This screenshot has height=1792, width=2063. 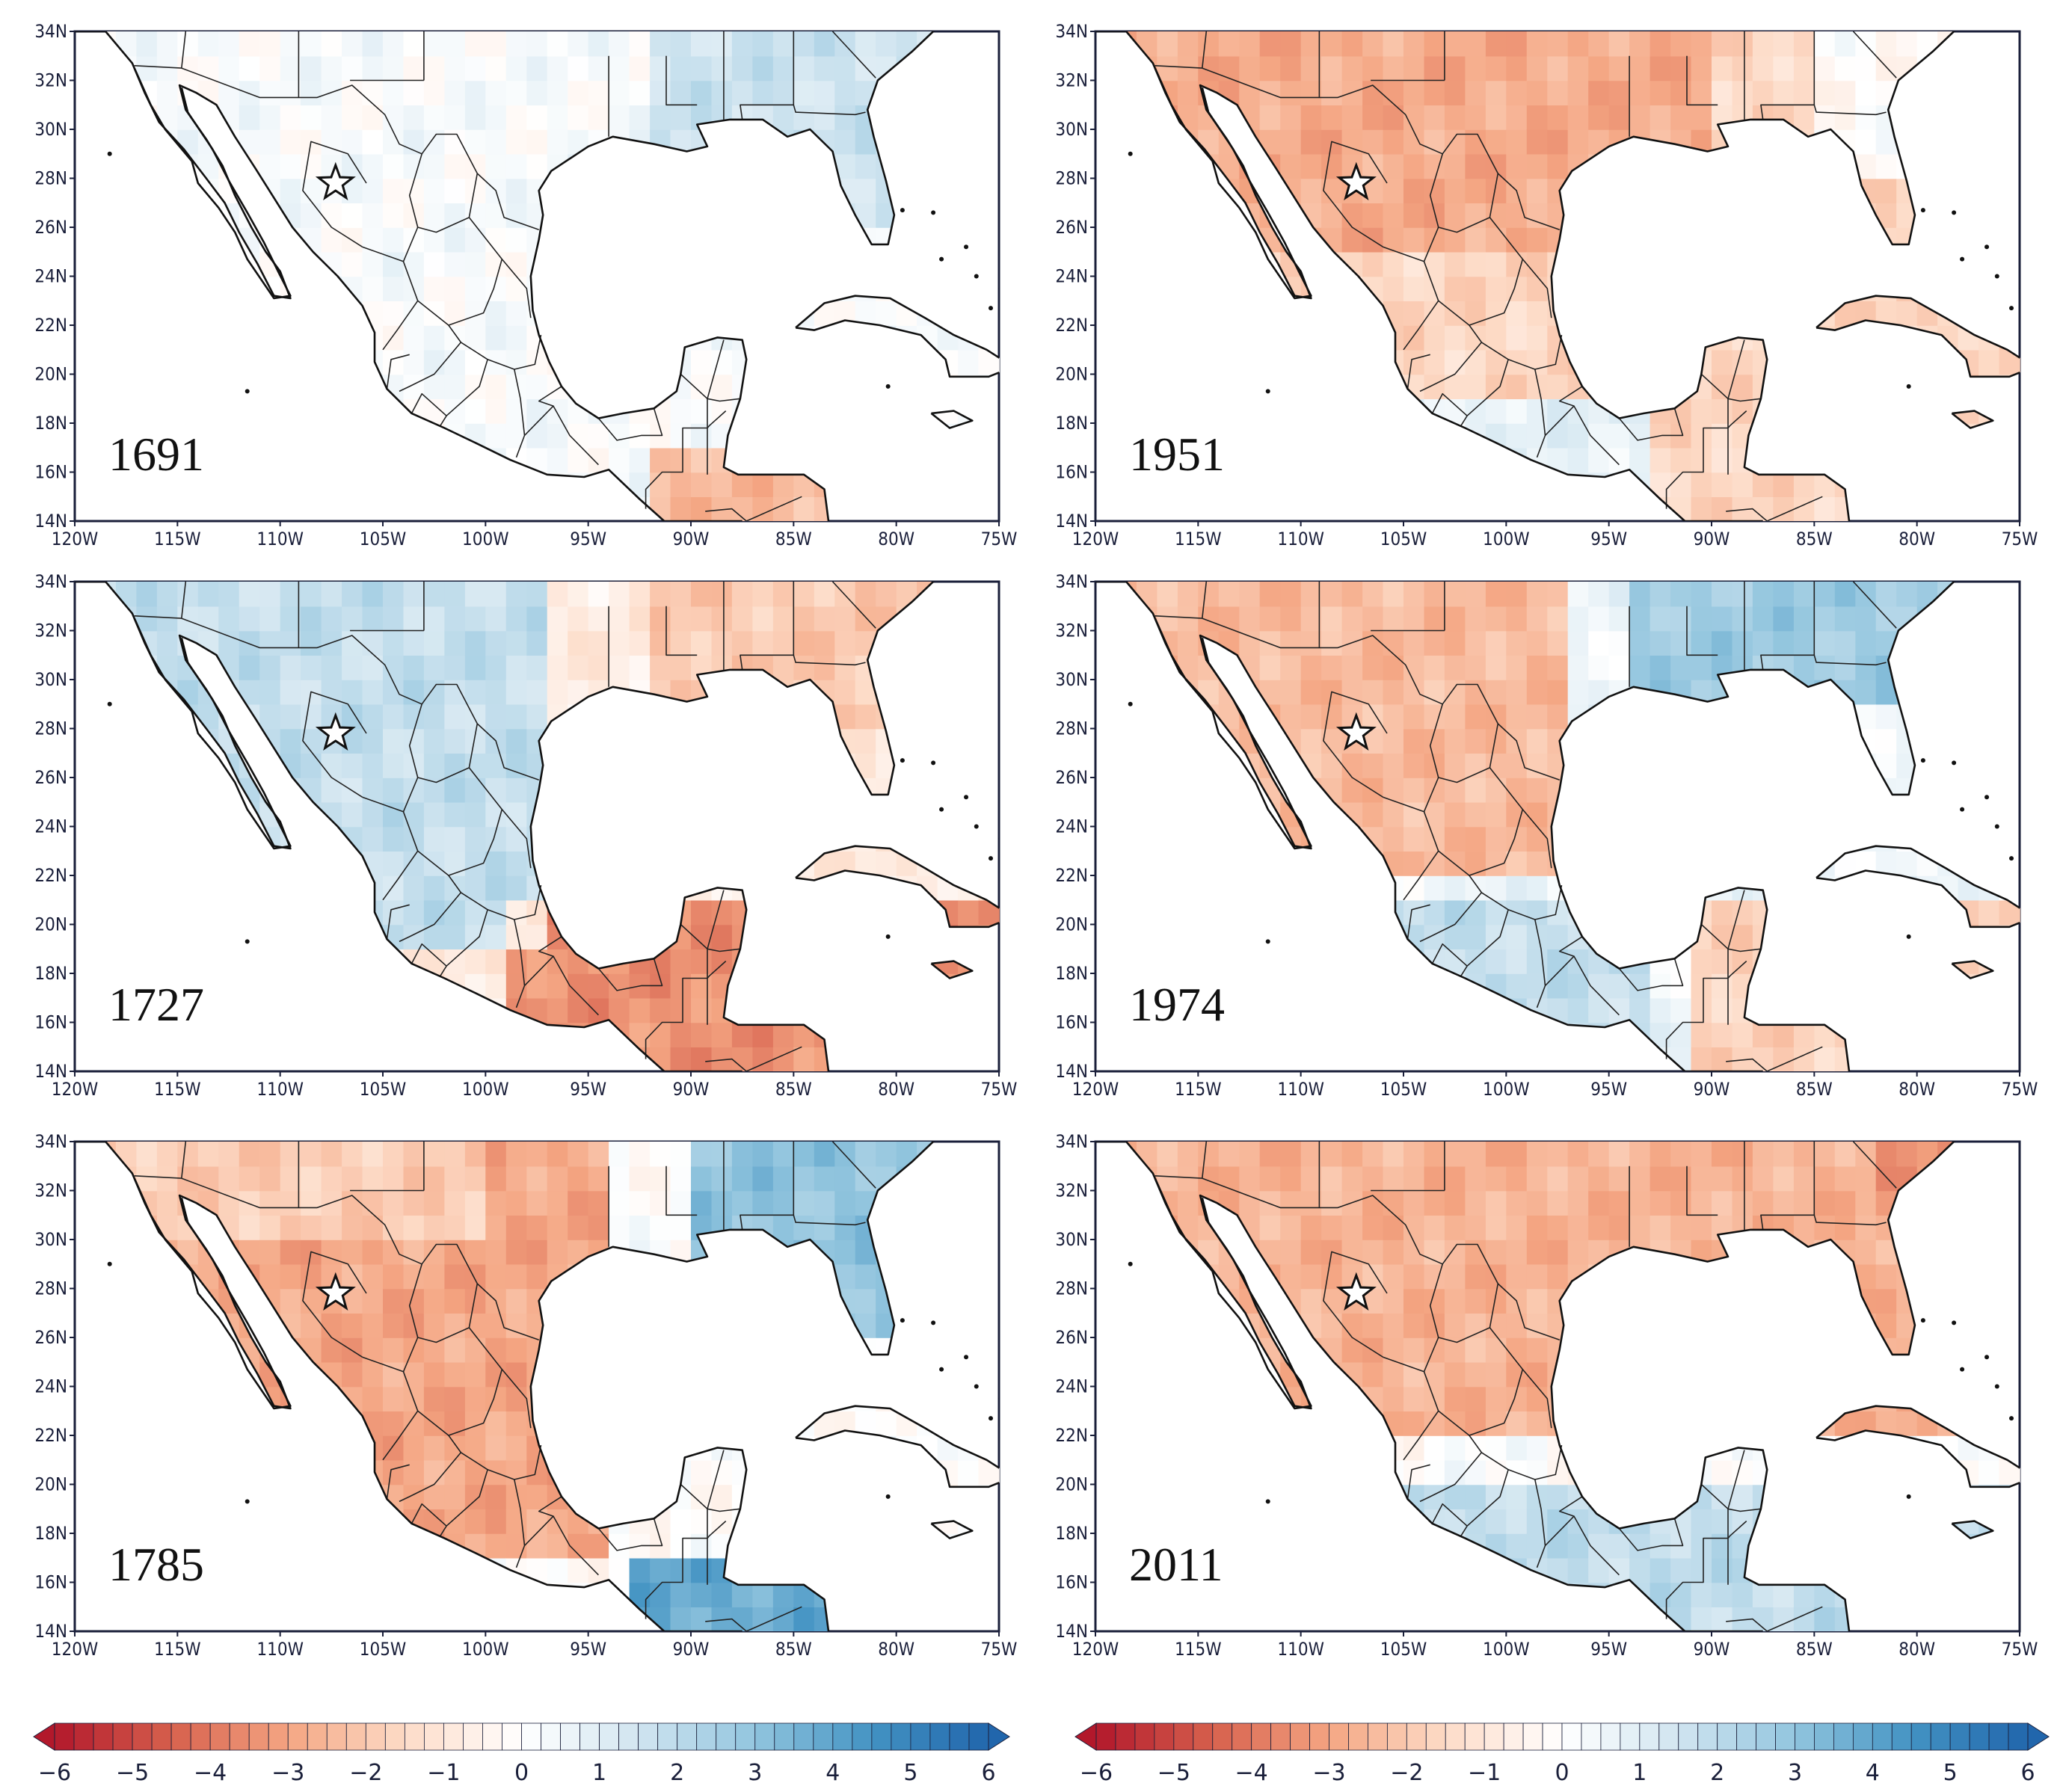 I want to click on lat-tick-label: 18N, so click(x=50, y=1533).